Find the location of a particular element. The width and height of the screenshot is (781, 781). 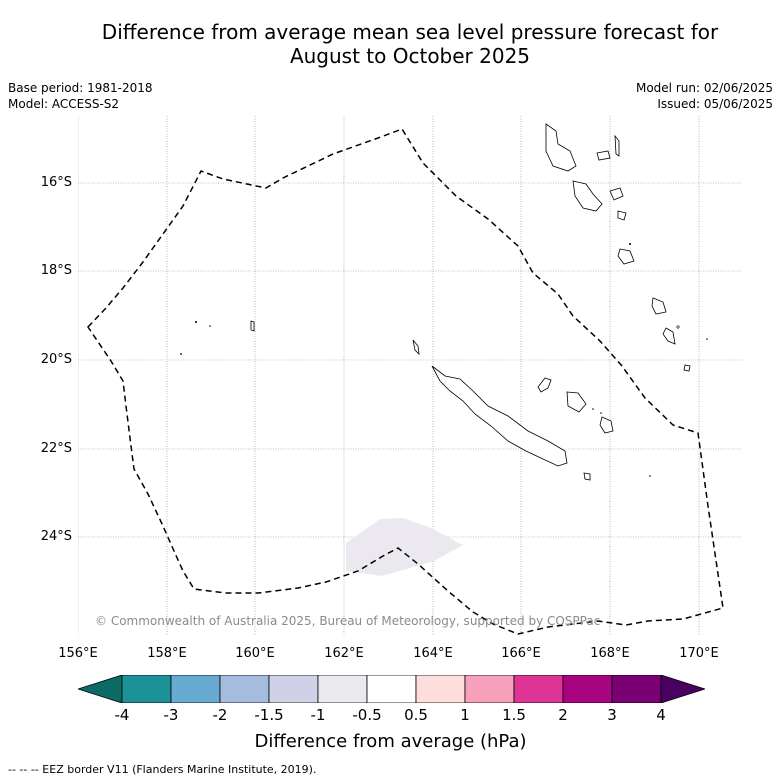

ambae is located at coordinates (617, 145).